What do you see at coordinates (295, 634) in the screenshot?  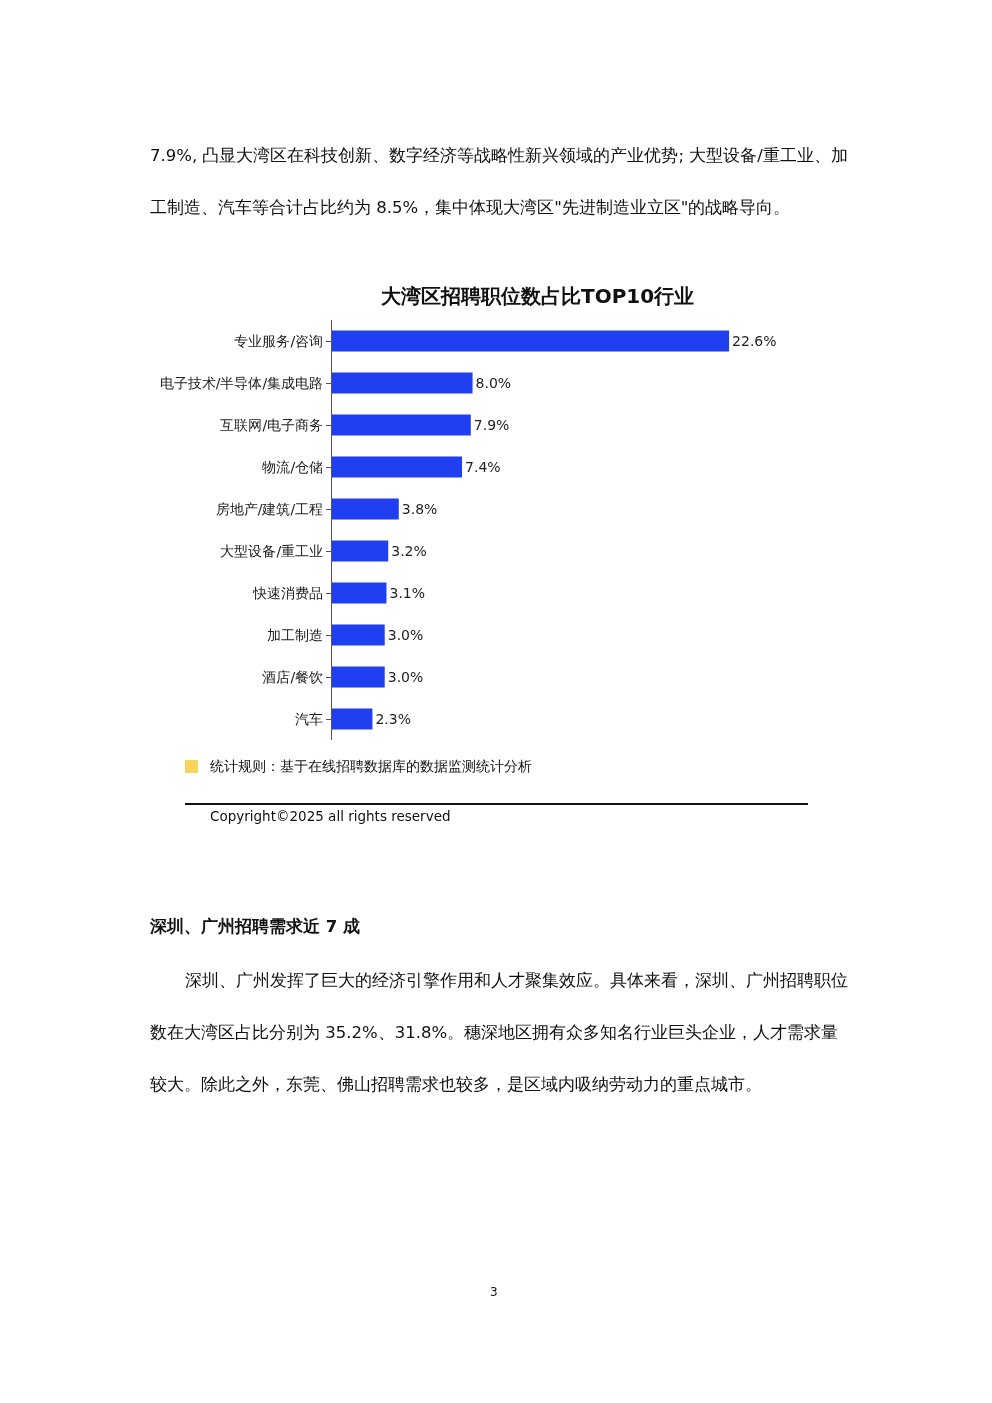 I see `y-tick-label: 加工制造` at bounding box center [295, 634].